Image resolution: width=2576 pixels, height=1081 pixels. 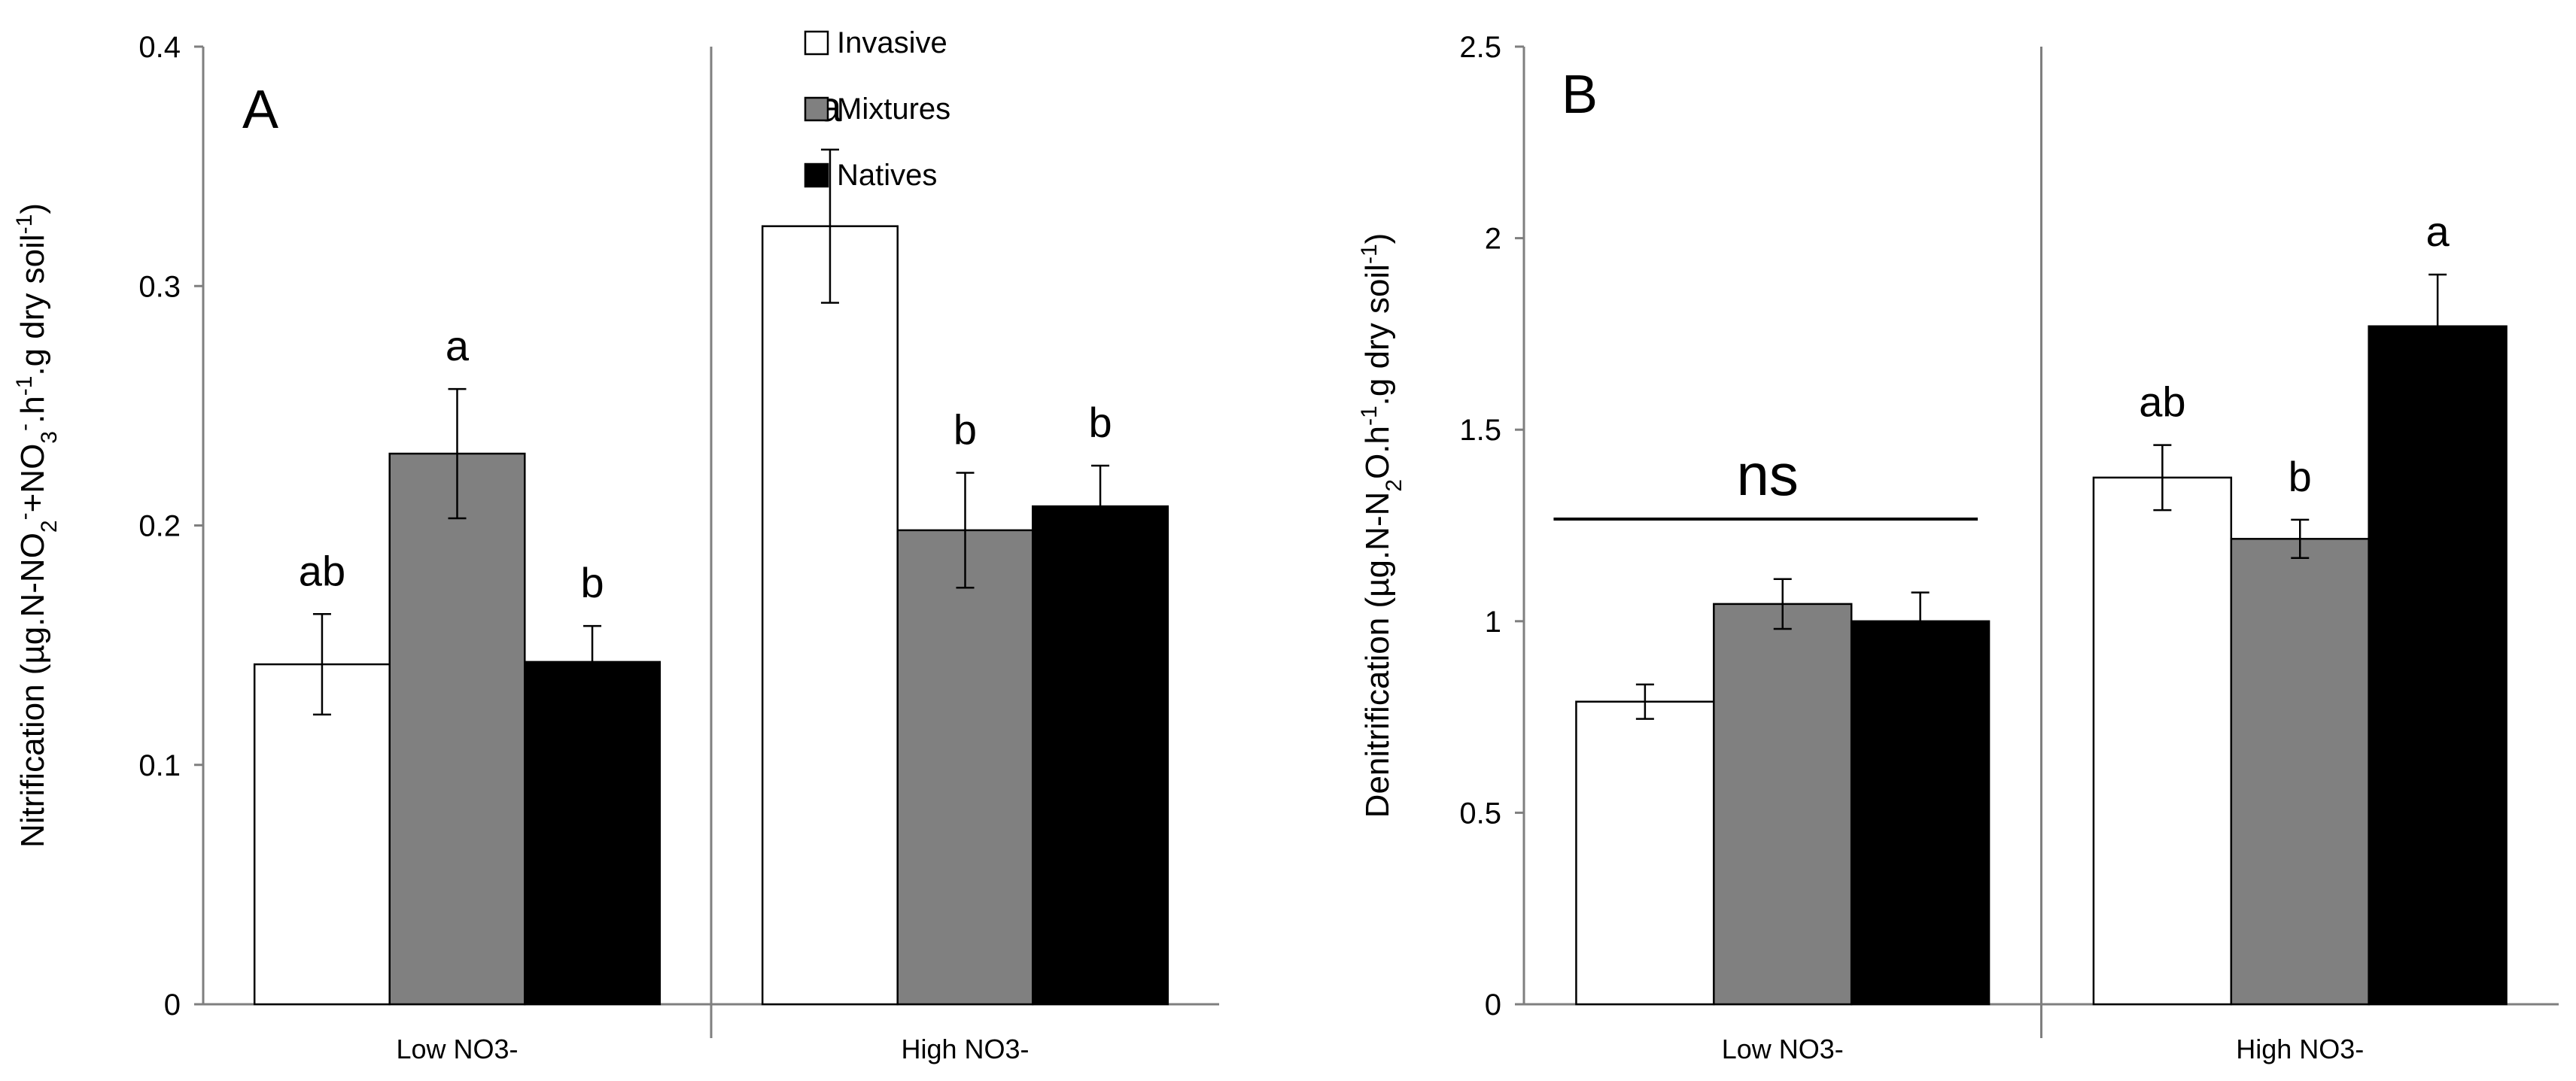 What do you see at coordinates (1493, 622) in the screenshot?
I see `y-tick-label: 1` at bounding box center [1493, 622].